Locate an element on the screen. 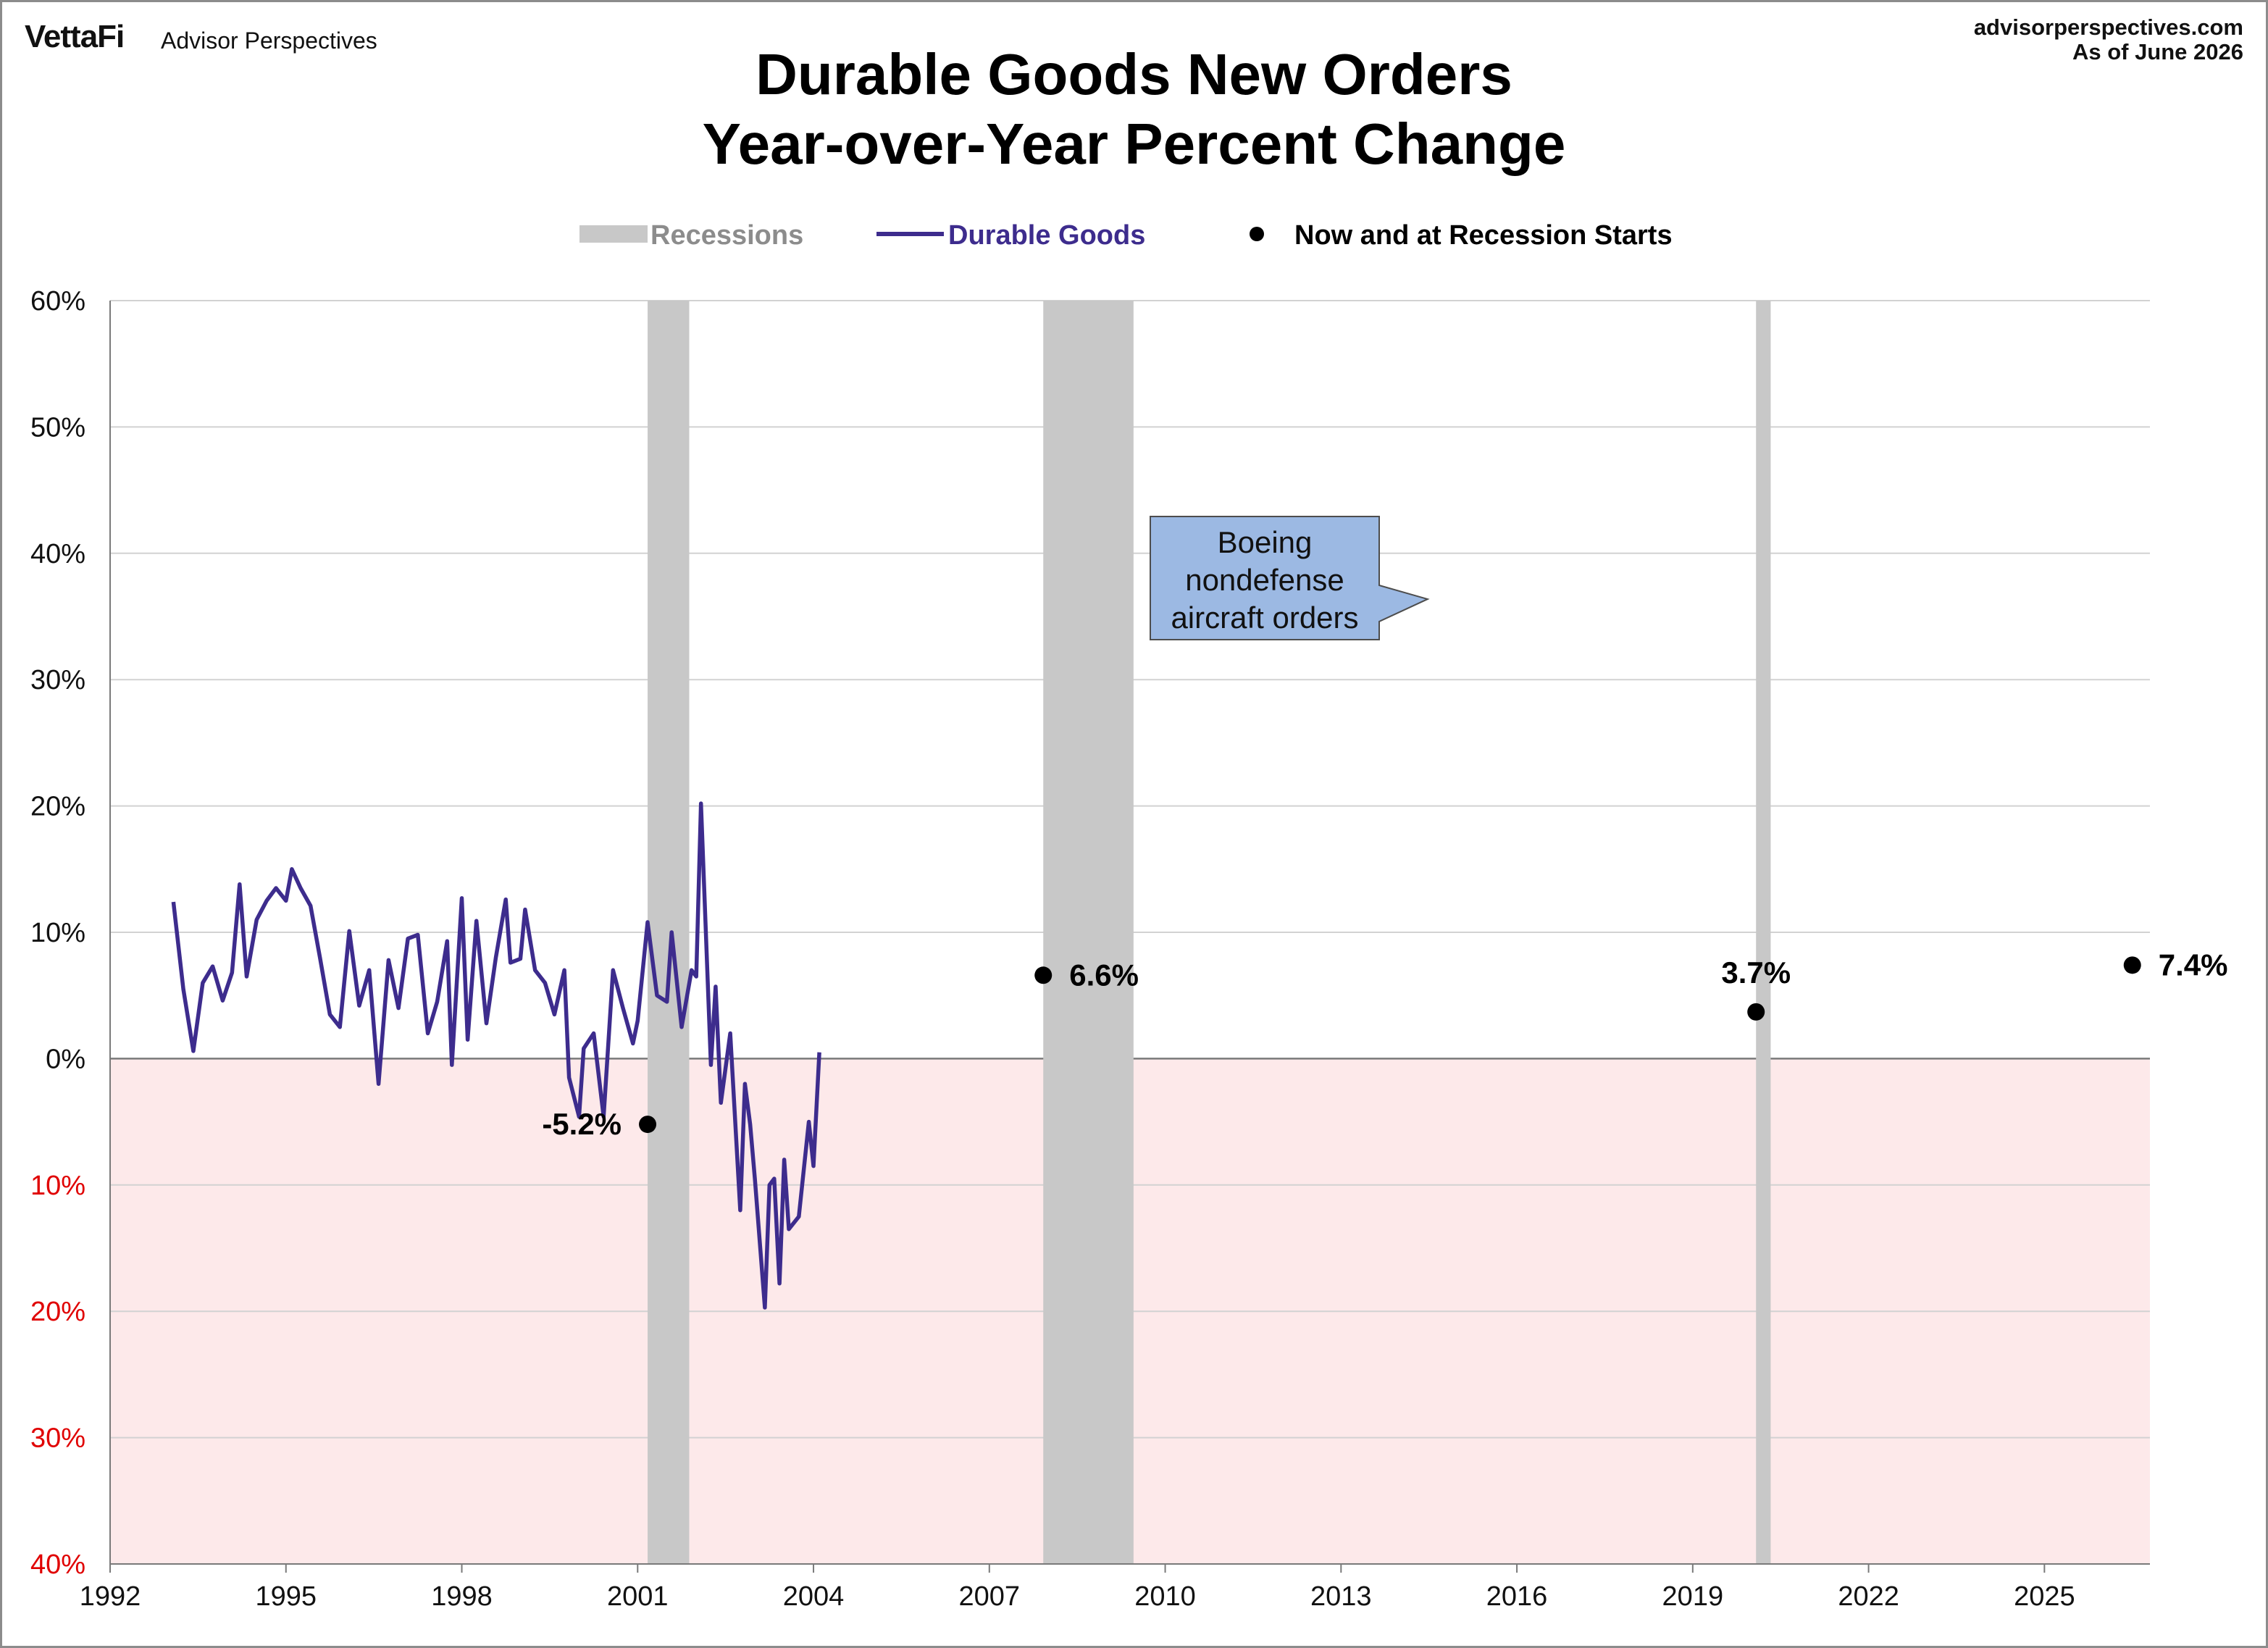 Image resolution: width=2268 pixels, height=1648 pixels. chart-title-line-2: Year-over-Year Percent Change is located at coordinates (1134, 144).